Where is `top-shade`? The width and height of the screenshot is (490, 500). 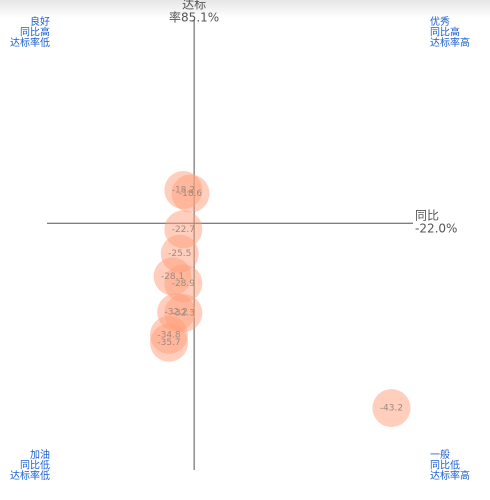
top-shade is located at coordinates (245, 9).